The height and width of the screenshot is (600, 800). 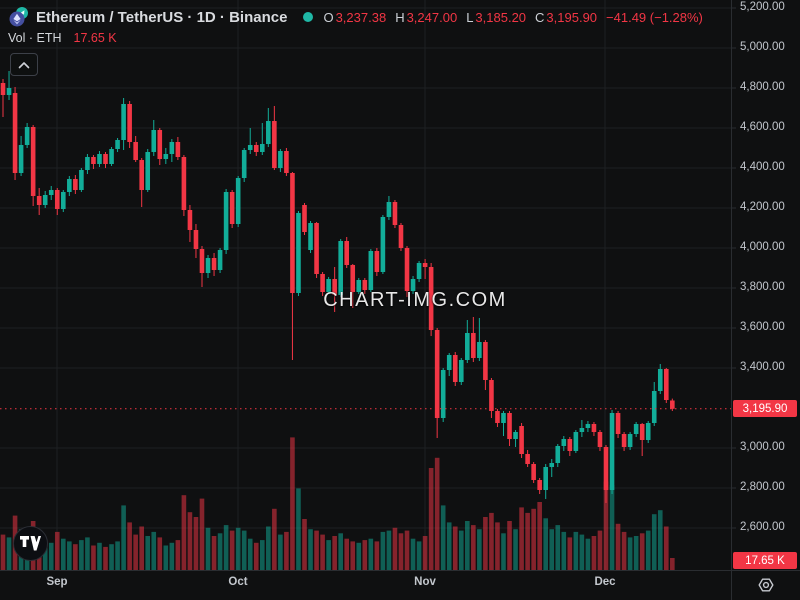 I want to click on ohlc-high-label: H, so click(x=400, y=17).